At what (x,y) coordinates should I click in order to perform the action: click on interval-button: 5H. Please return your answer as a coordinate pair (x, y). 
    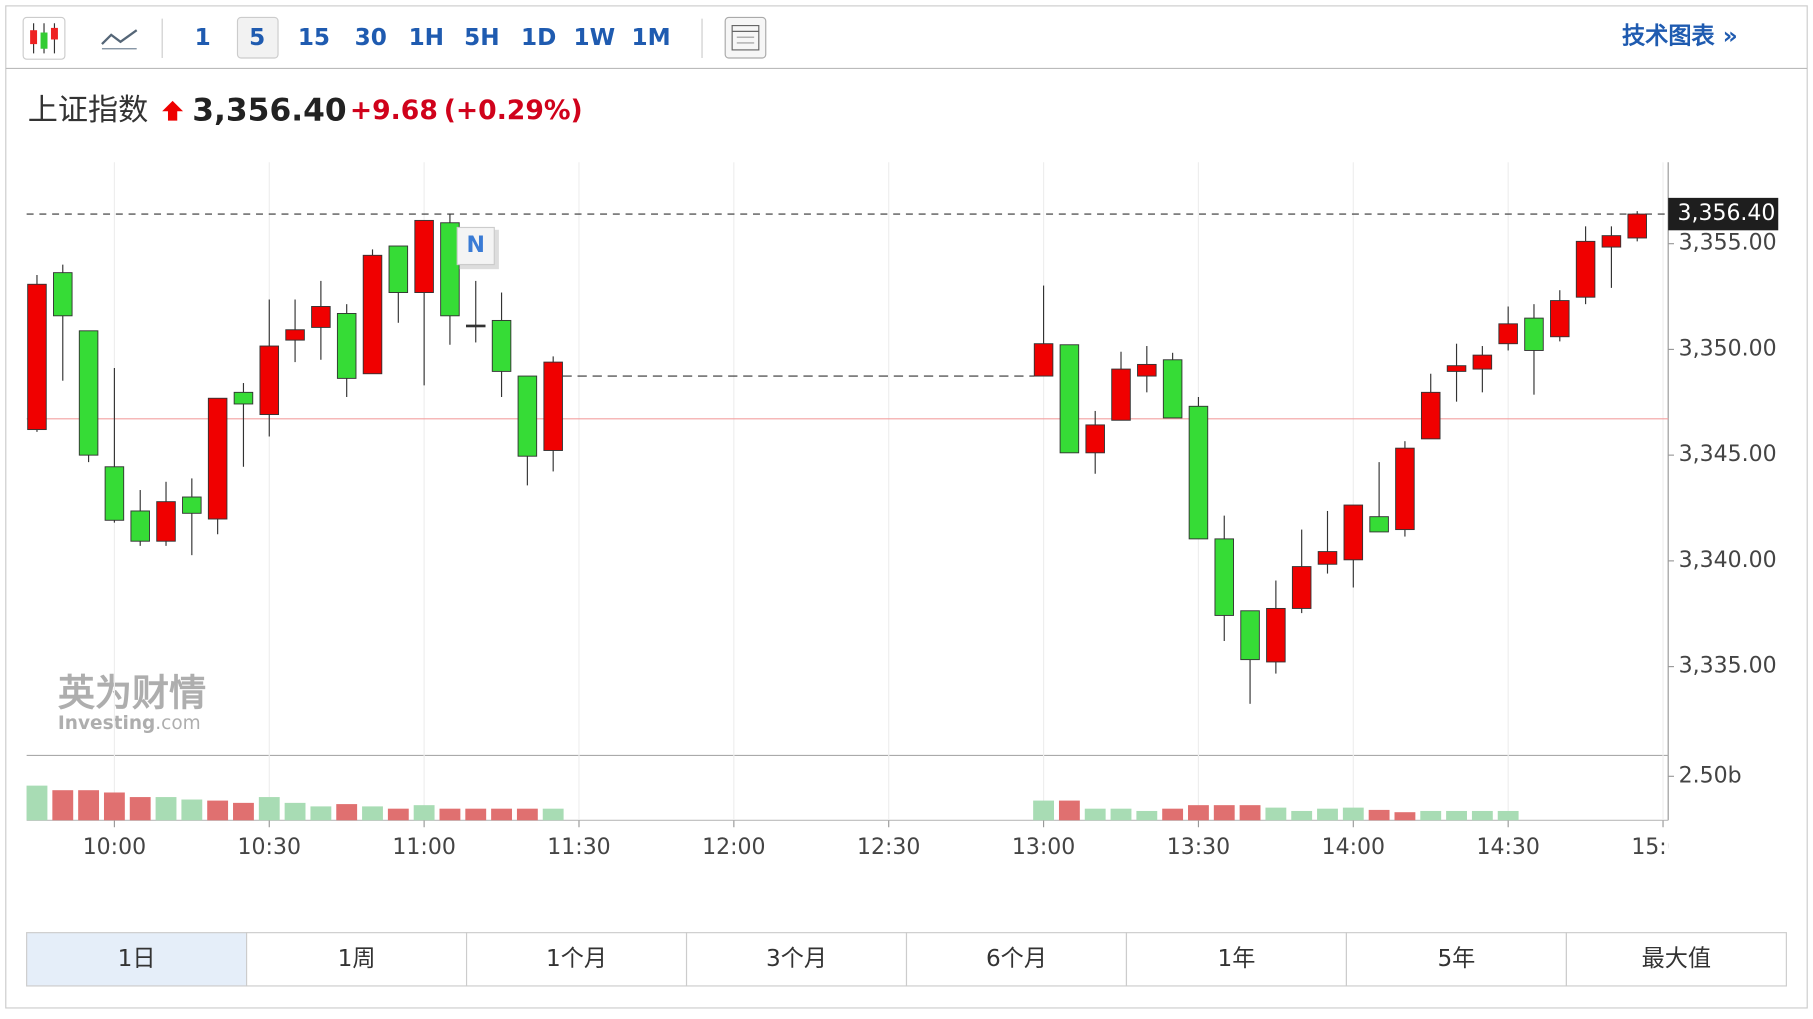
    Looking at the image, I should click on (482, 38).